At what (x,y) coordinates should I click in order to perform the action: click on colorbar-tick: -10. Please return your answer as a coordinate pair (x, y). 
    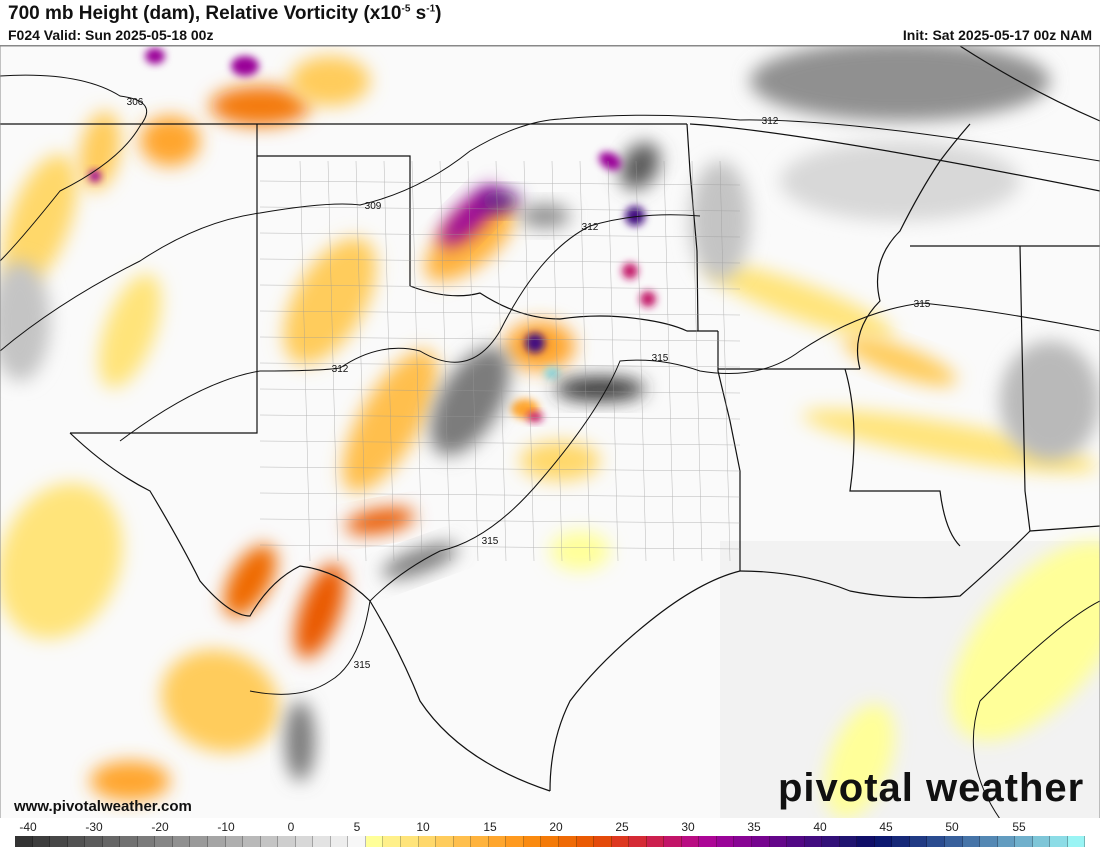
    Looking at the image, I should click on (226, 827).